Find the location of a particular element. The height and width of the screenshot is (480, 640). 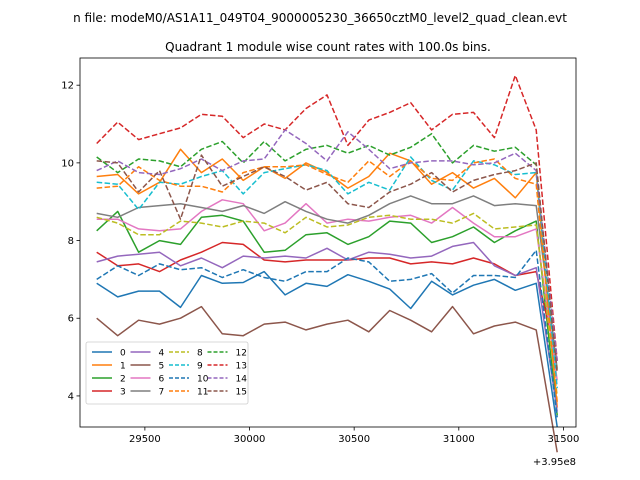

legend-label-3: 3 is located at coordinates (123, 393).